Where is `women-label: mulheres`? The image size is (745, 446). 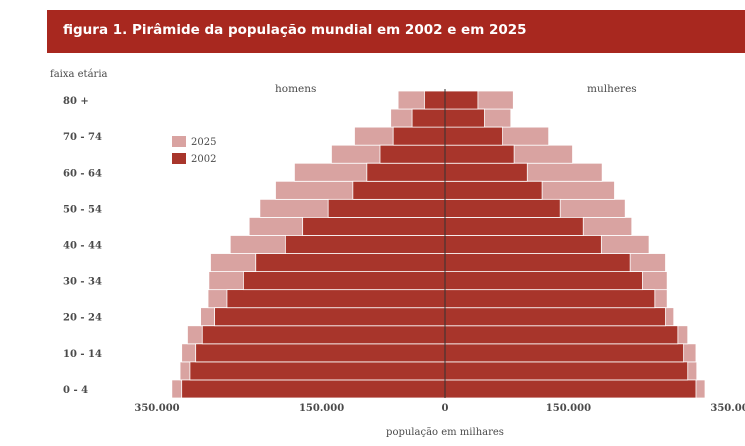 women-label: mulheres is located at coordinates (612, 89).